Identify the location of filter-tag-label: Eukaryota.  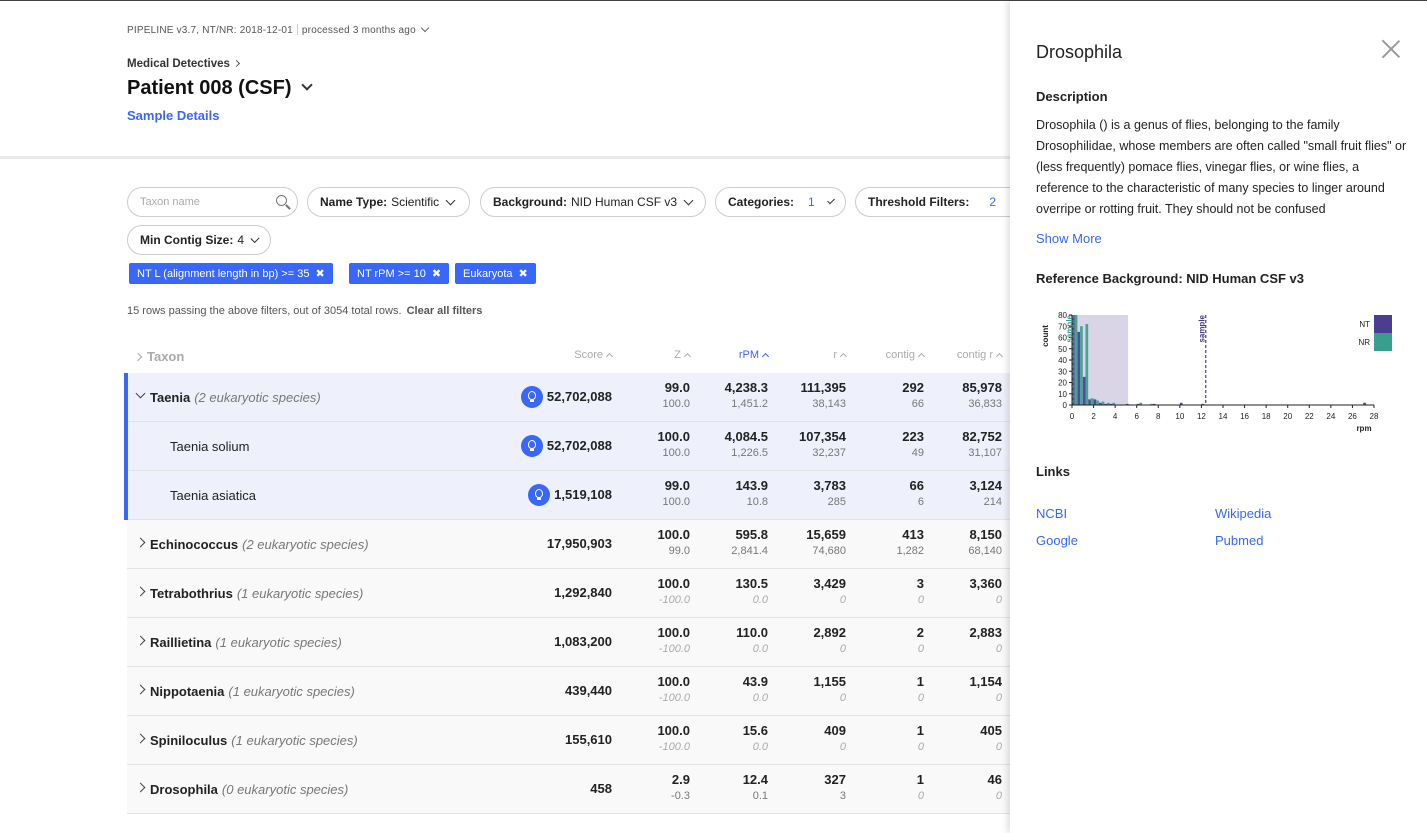
(488, 273).